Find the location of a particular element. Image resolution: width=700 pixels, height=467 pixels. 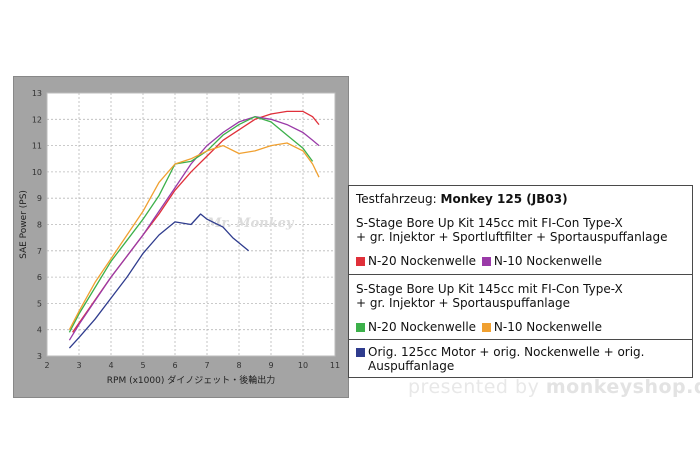

y-tick-label: 10 is located at coordinates (37, 172).